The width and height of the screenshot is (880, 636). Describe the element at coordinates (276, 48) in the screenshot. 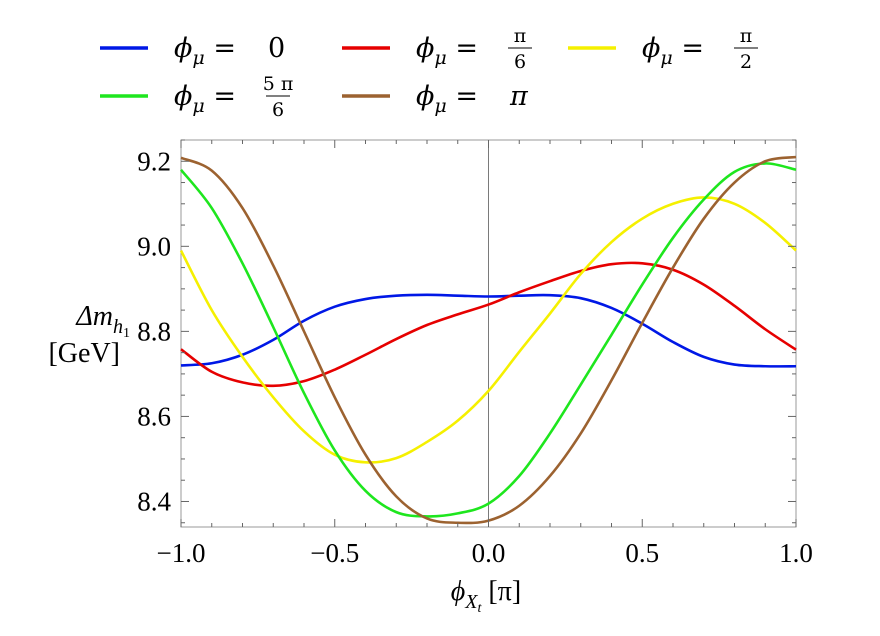

I see `legend-value: 0` at that location.